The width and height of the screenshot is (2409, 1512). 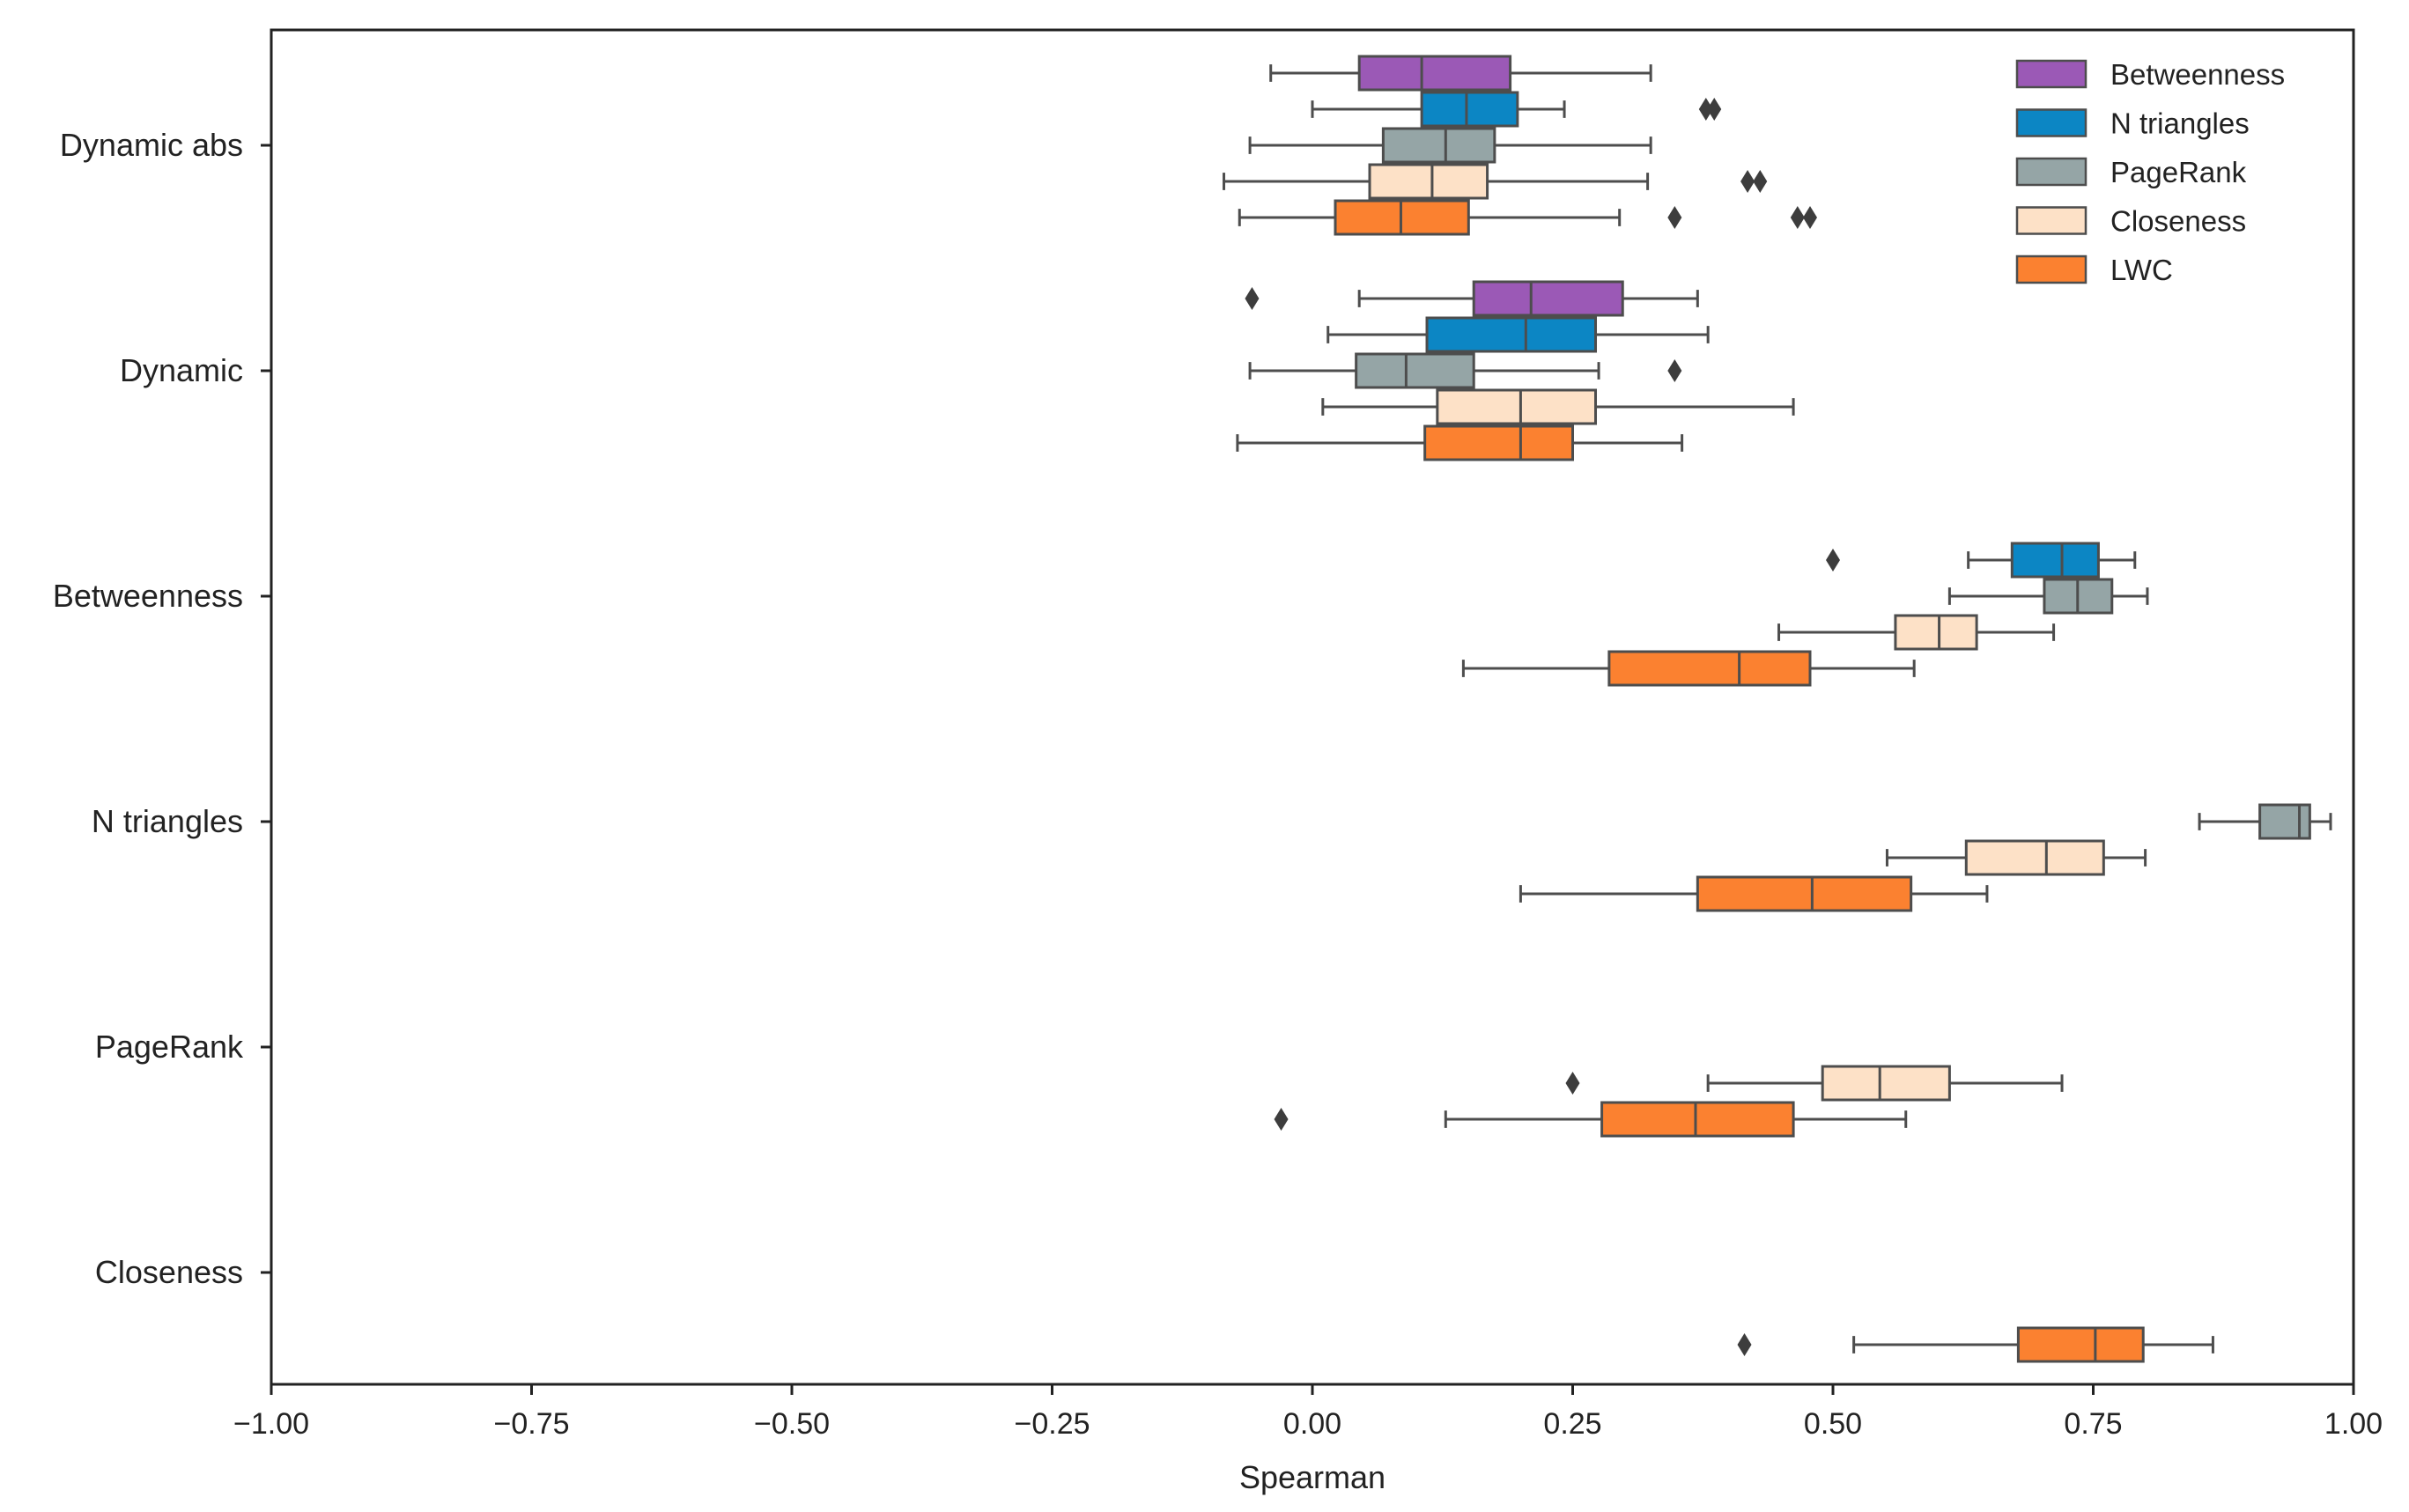 I want to click on x-tick-label: 1.00, so click(x=2353, y=1424).